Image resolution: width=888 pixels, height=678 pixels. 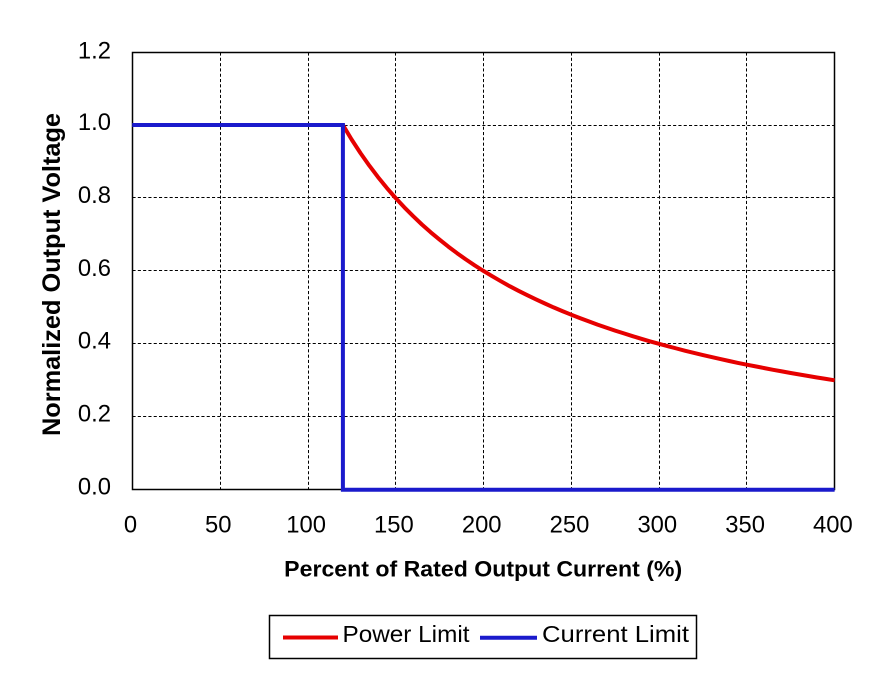 What do you see at coordinates (94, 414) in the screenshot?
I see `svg-text: 0.2` at bounding box center [94, 414].